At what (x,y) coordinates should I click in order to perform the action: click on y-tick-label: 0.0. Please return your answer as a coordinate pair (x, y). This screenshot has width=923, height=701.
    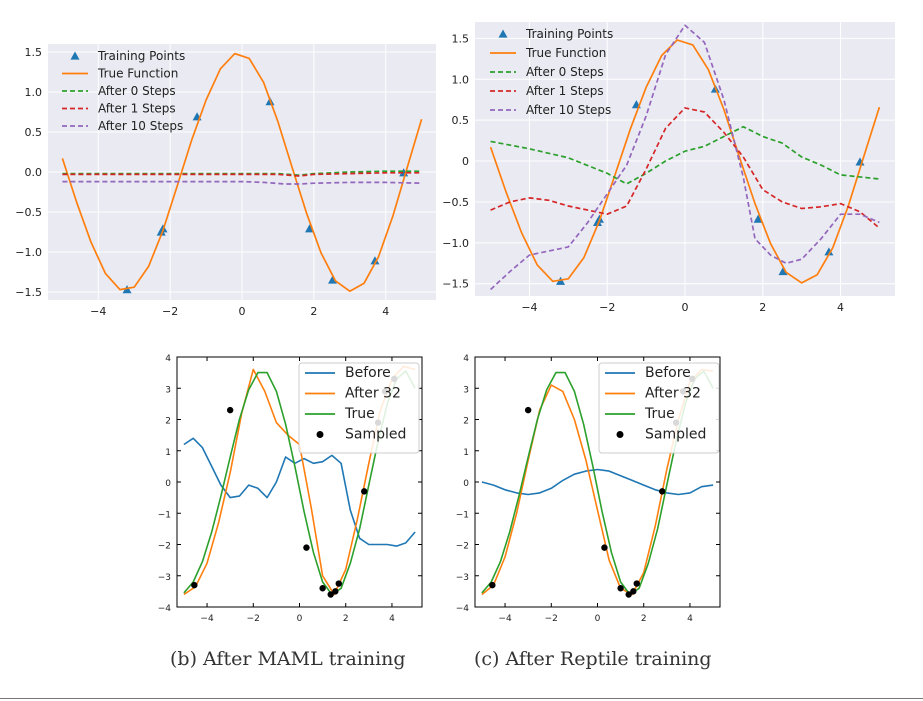
    Looking at the image, I should click on (34, 172).